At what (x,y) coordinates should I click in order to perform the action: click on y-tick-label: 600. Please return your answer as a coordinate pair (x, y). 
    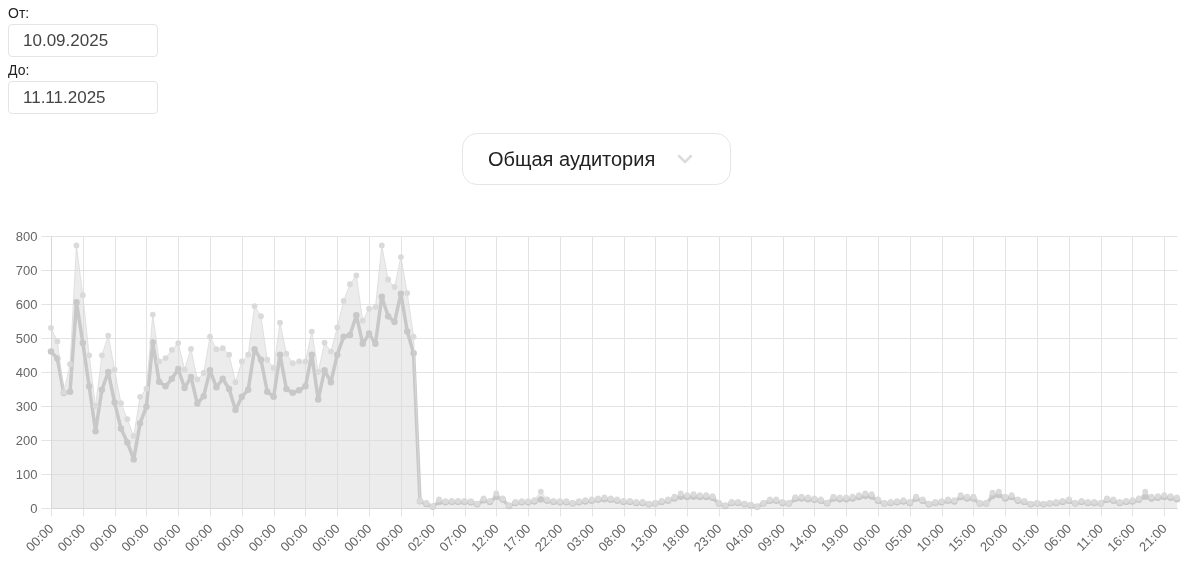
    Looking at the image, I should click on (26, 304).